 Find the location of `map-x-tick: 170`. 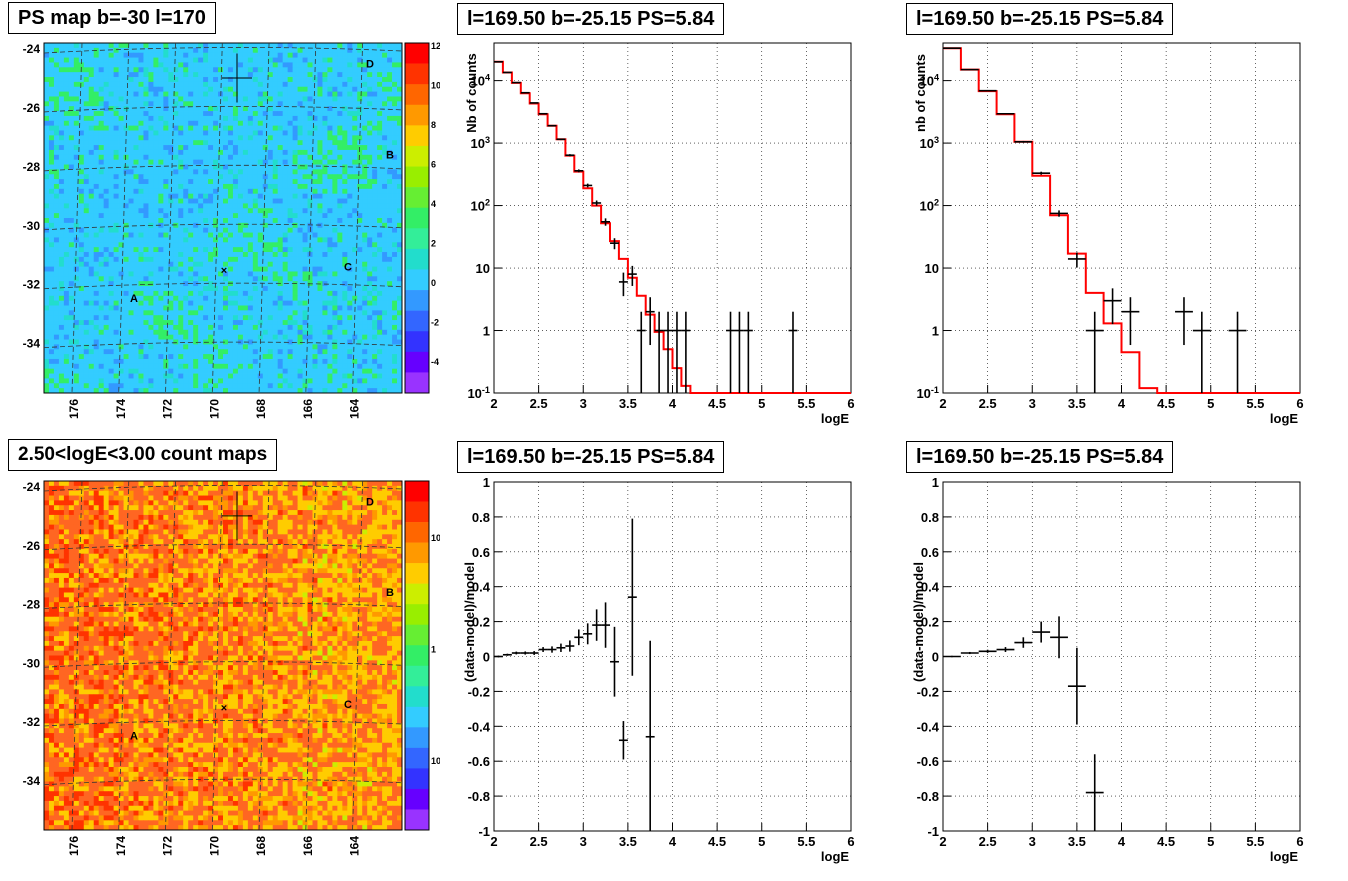

map-x-tick: 170 is located at coordinates (214, 409).